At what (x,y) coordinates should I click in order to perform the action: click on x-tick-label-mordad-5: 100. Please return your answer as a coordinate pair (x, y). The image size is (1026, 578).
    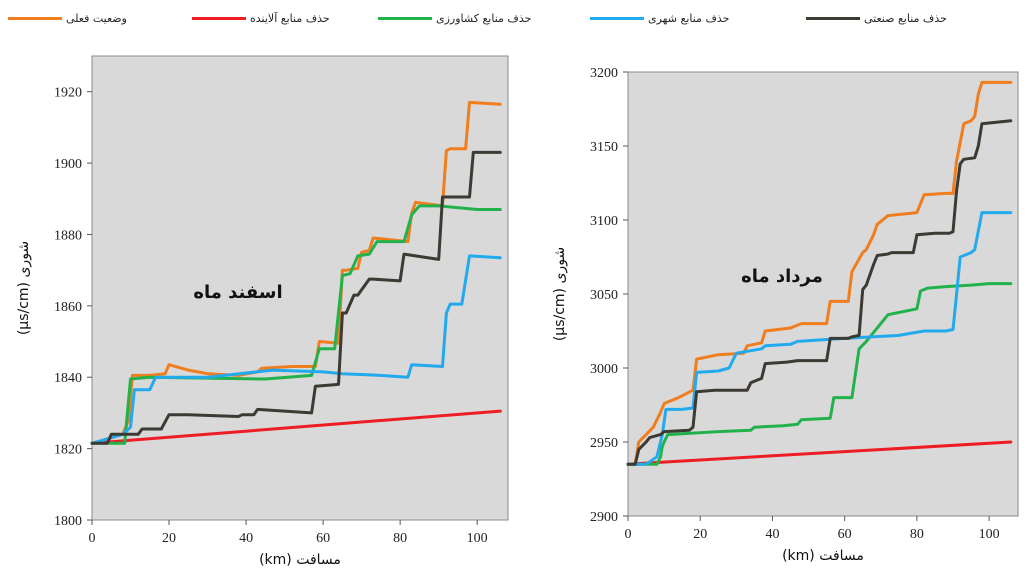
    Looking at the image, I should click on (989, 534).